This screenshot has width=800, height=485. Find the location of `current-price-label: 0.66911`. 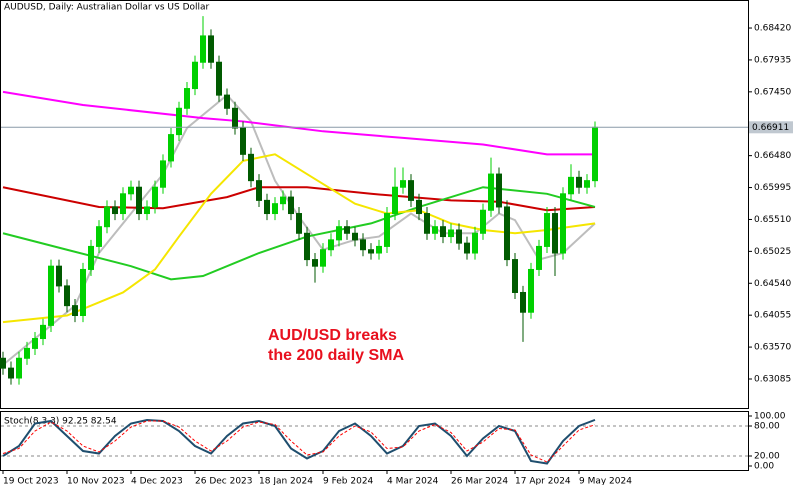

current-price-label: 0.66911 is located at coordinates (770, 128).